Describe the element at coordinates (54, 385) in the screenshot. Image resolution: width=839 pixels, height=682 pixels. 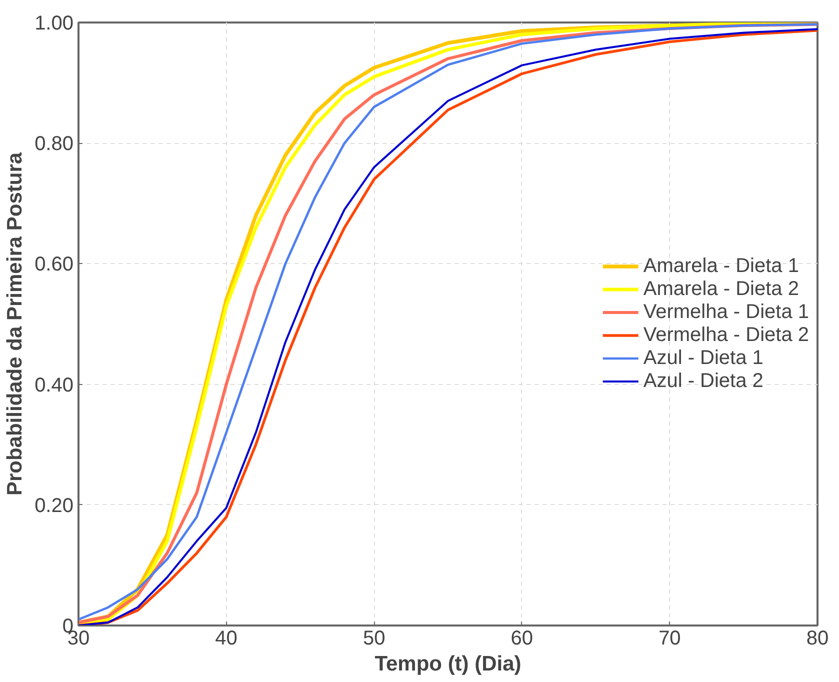
I see `y-tick-label: 0.40` at that location.